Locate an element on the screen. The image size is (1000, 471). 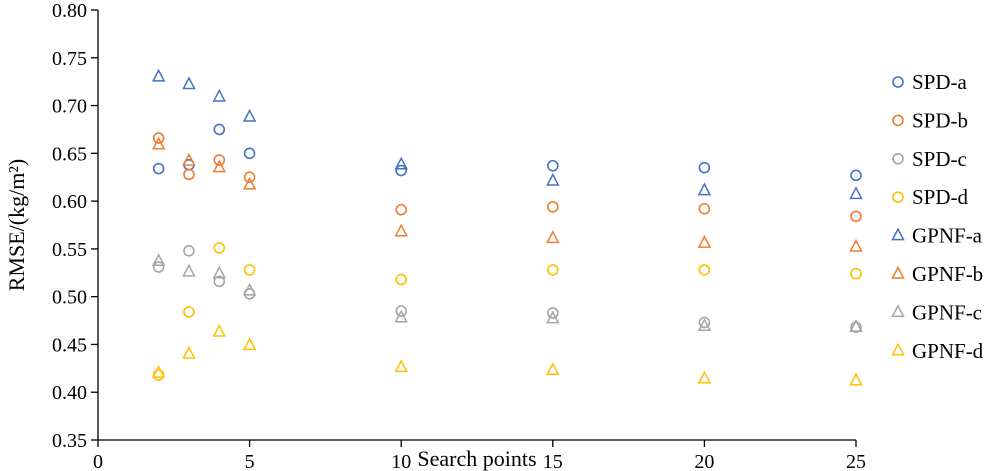
legend-label: GPNF-a is located at coordinates (947, 236).